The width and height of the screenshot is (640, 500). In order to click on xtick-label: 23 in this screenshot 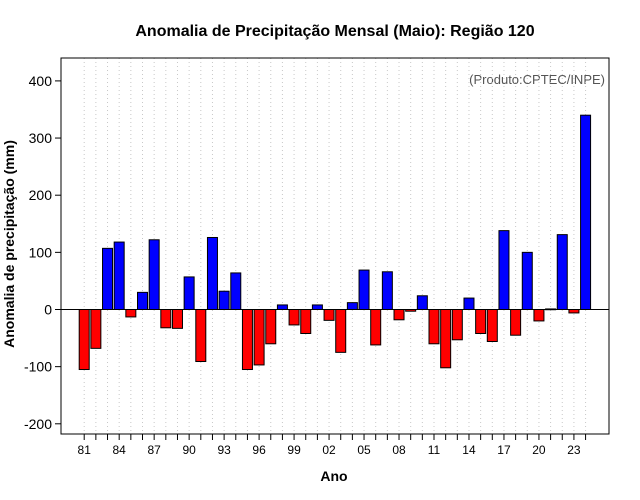, I will do `click(574, 450)`.